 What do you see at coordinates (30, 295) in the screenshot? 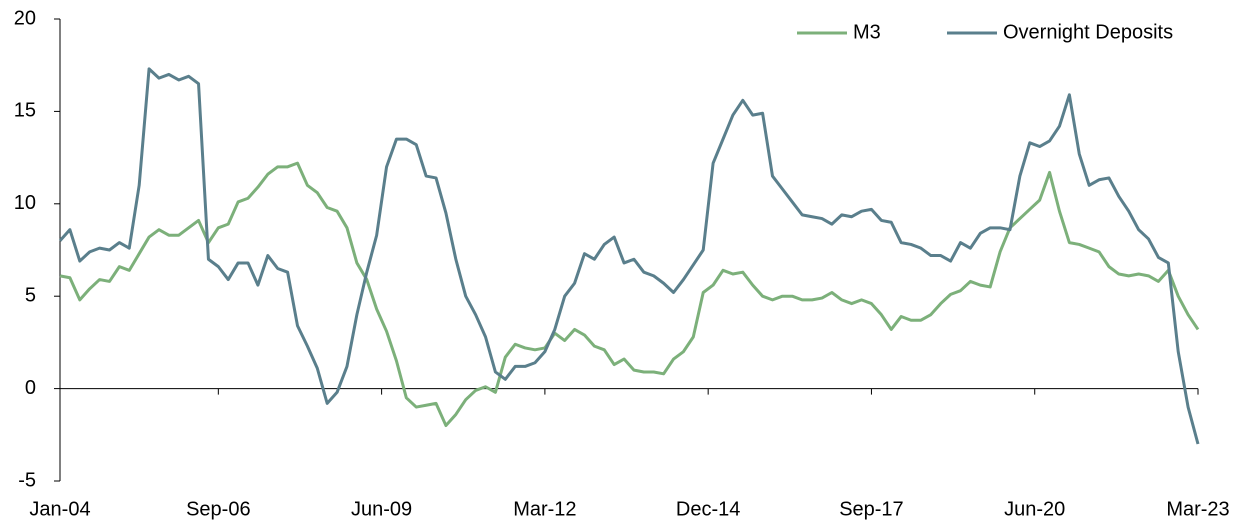
I see `y-tick-label: 5` at bounding box center [30, 295].